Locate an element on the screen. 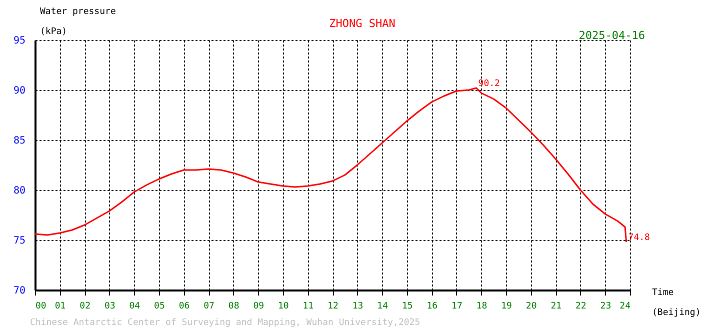  y-axis-title: Water pressure (kPa) is located at coordinates (78, 22).